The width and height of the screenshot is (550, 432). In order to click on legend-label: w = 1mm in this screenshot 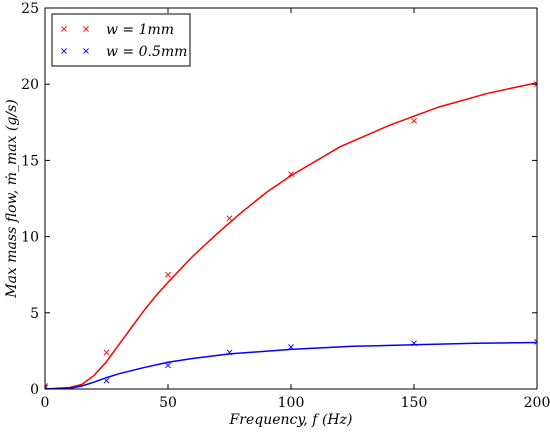, I will do `click(140, 30)`.